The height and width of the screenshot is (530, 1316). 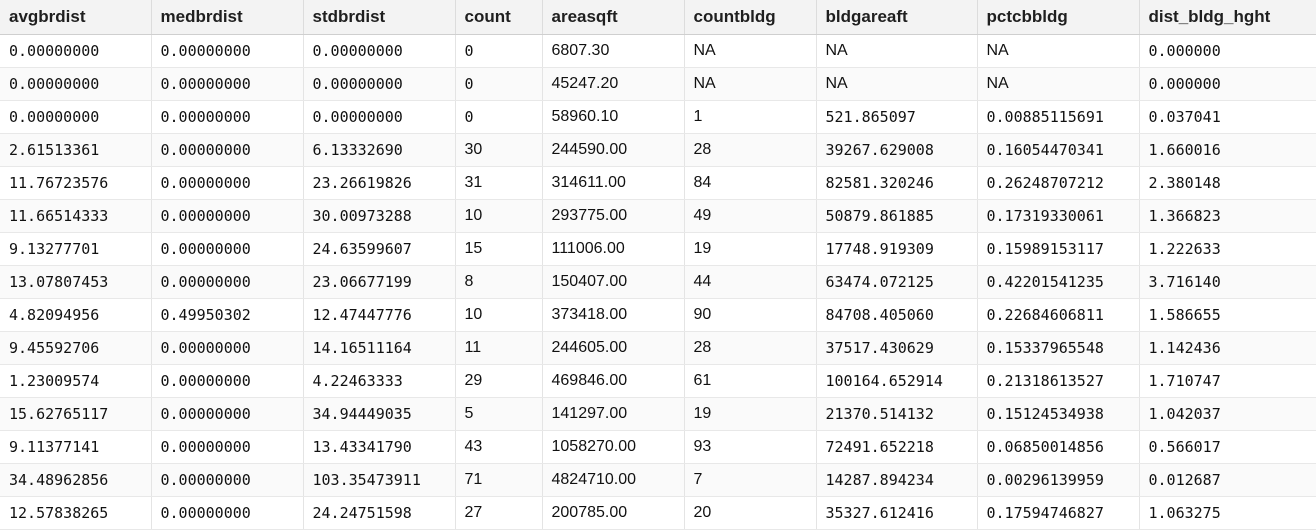 I want to click on cell-stdbrdist: 12.47447776, so click(x=379, y=315).